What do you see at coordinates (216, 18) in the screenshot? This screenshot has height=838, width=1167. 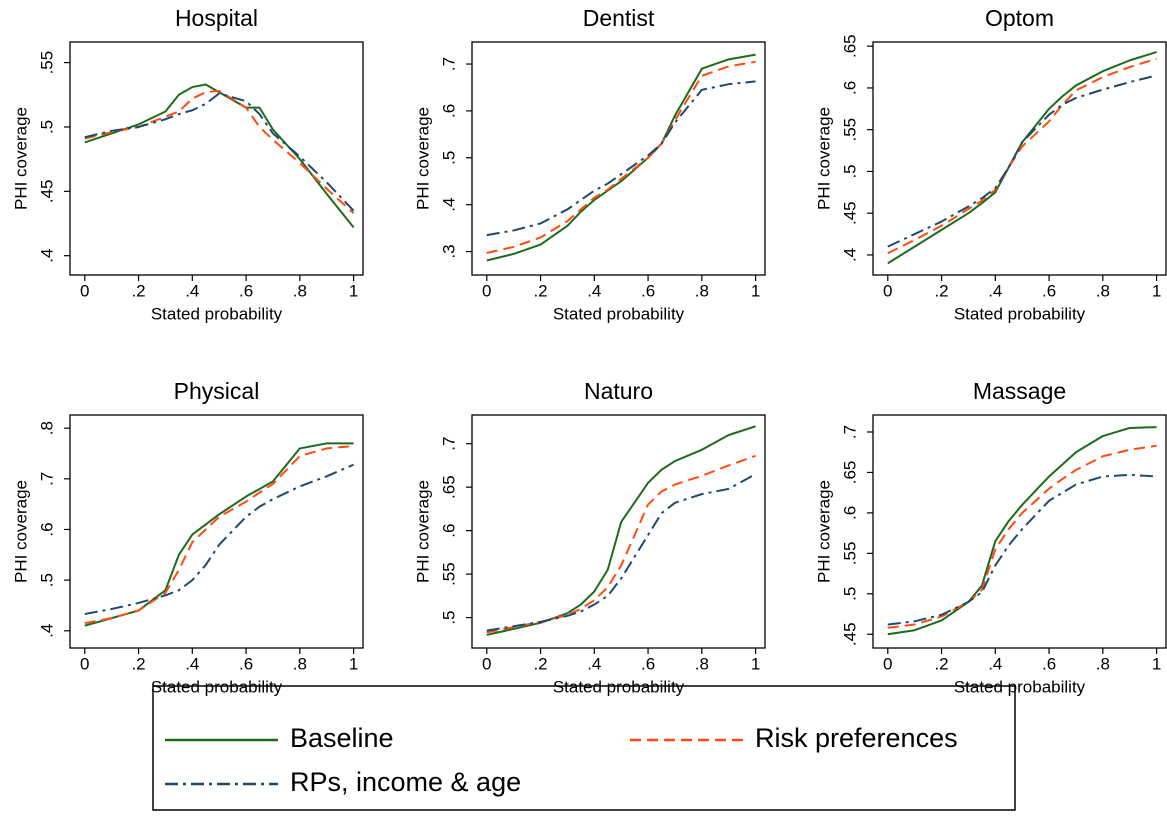 I see `chart-title: Hospital` at bounding box center [216, 18].